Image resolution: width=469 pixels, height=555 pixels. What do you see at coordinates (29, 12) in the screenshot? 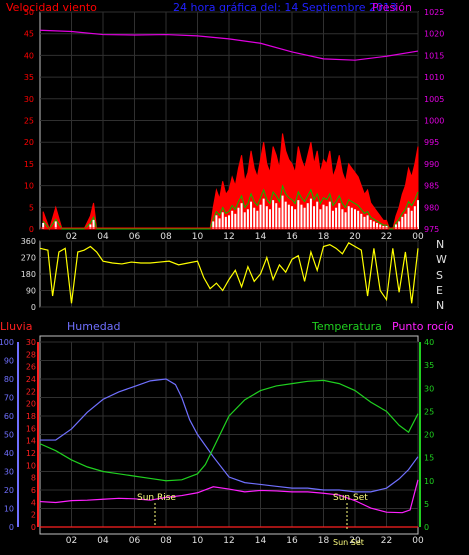
I see `y-tick-label: 50` at bounding box center [29, 12].